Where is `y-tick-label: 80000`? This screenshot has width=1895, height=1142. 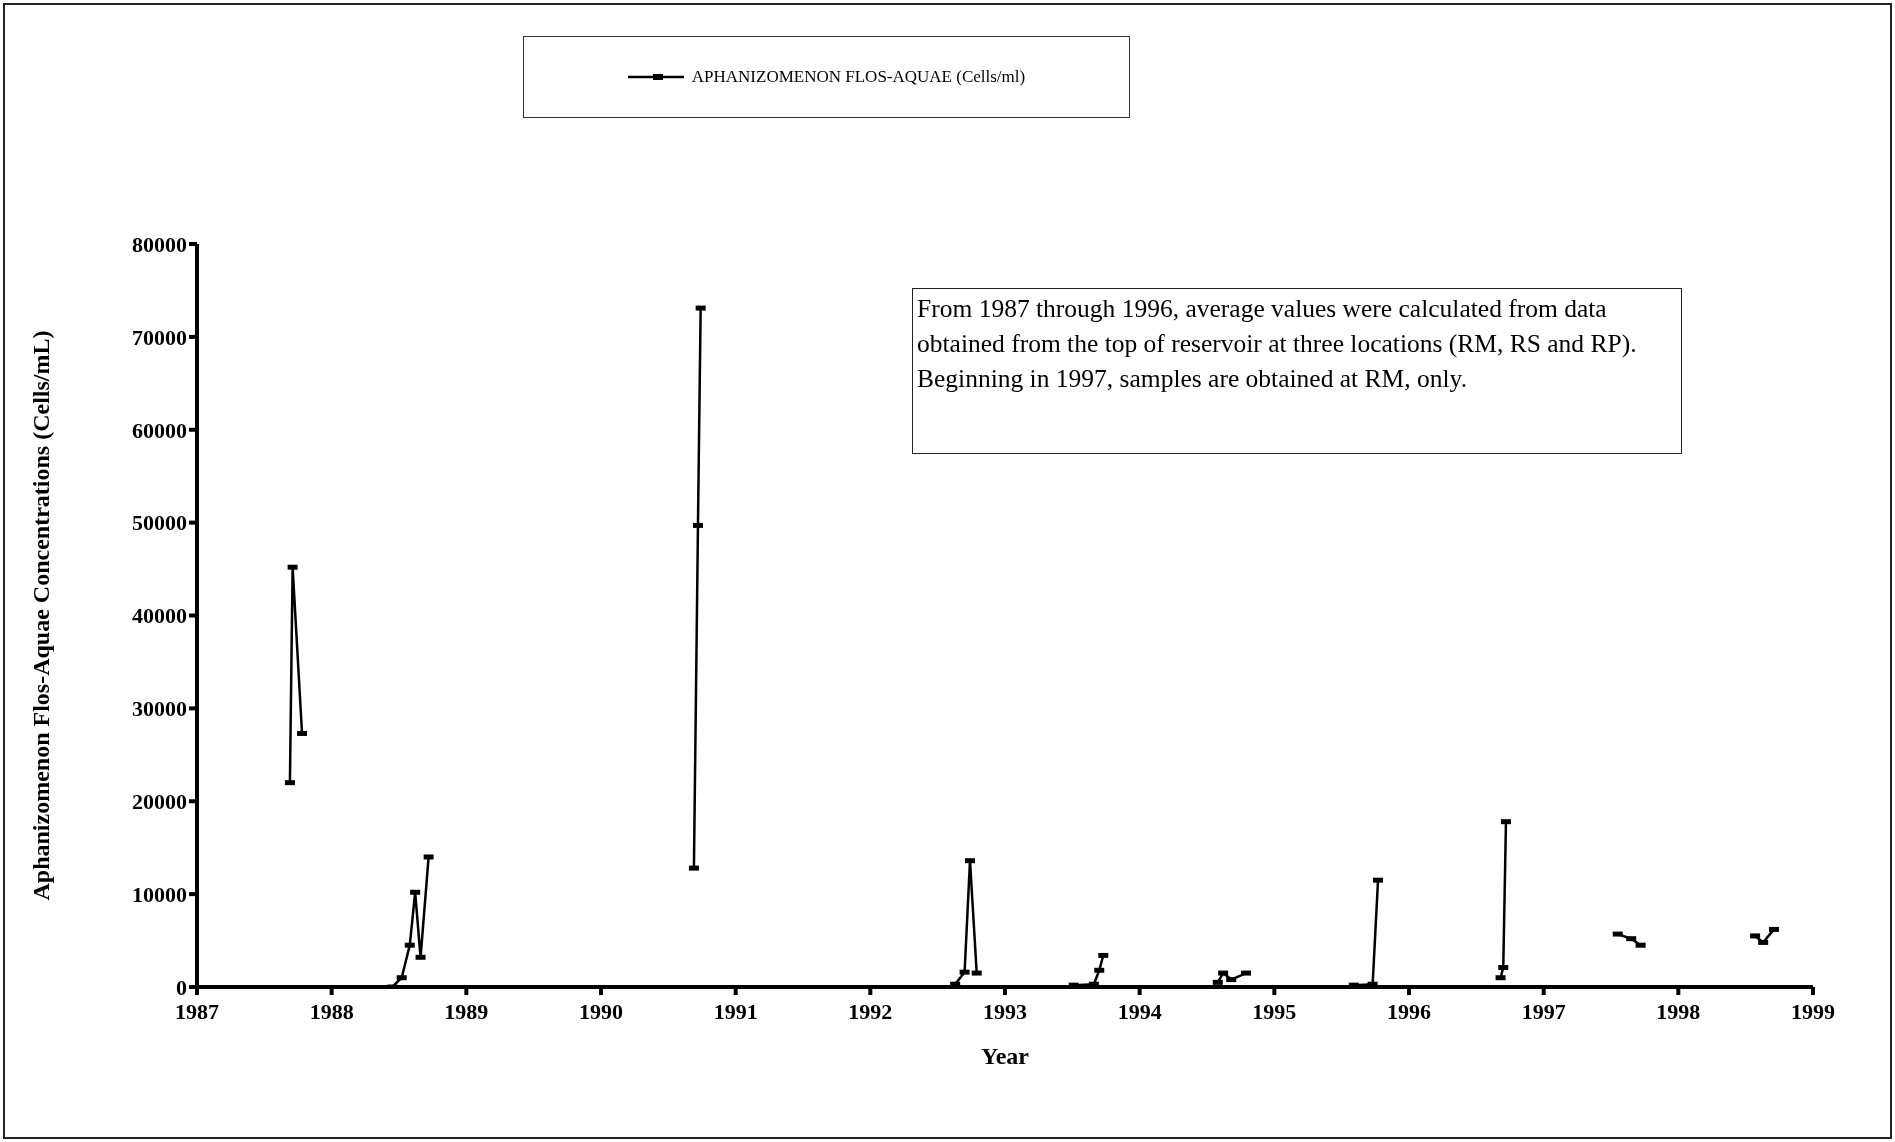
y-tick-label: 80000 is located at coordinates (159, 244).